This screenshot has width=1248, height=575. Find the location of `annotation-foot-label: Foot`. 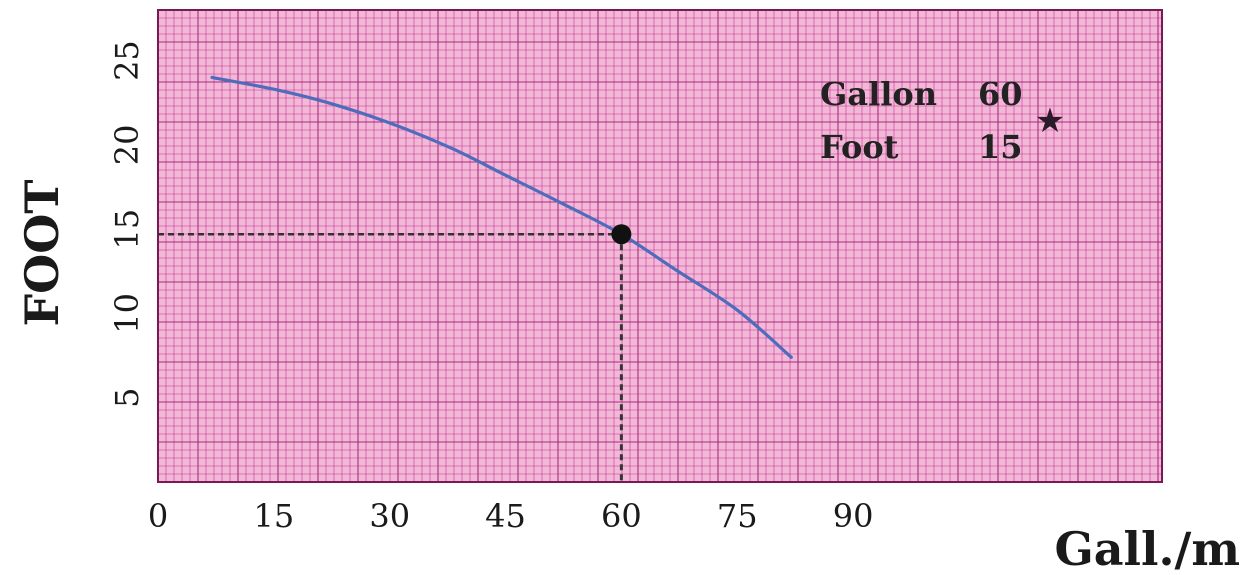

annotation-foot-label: Foot is located at coordinates (859, 147).